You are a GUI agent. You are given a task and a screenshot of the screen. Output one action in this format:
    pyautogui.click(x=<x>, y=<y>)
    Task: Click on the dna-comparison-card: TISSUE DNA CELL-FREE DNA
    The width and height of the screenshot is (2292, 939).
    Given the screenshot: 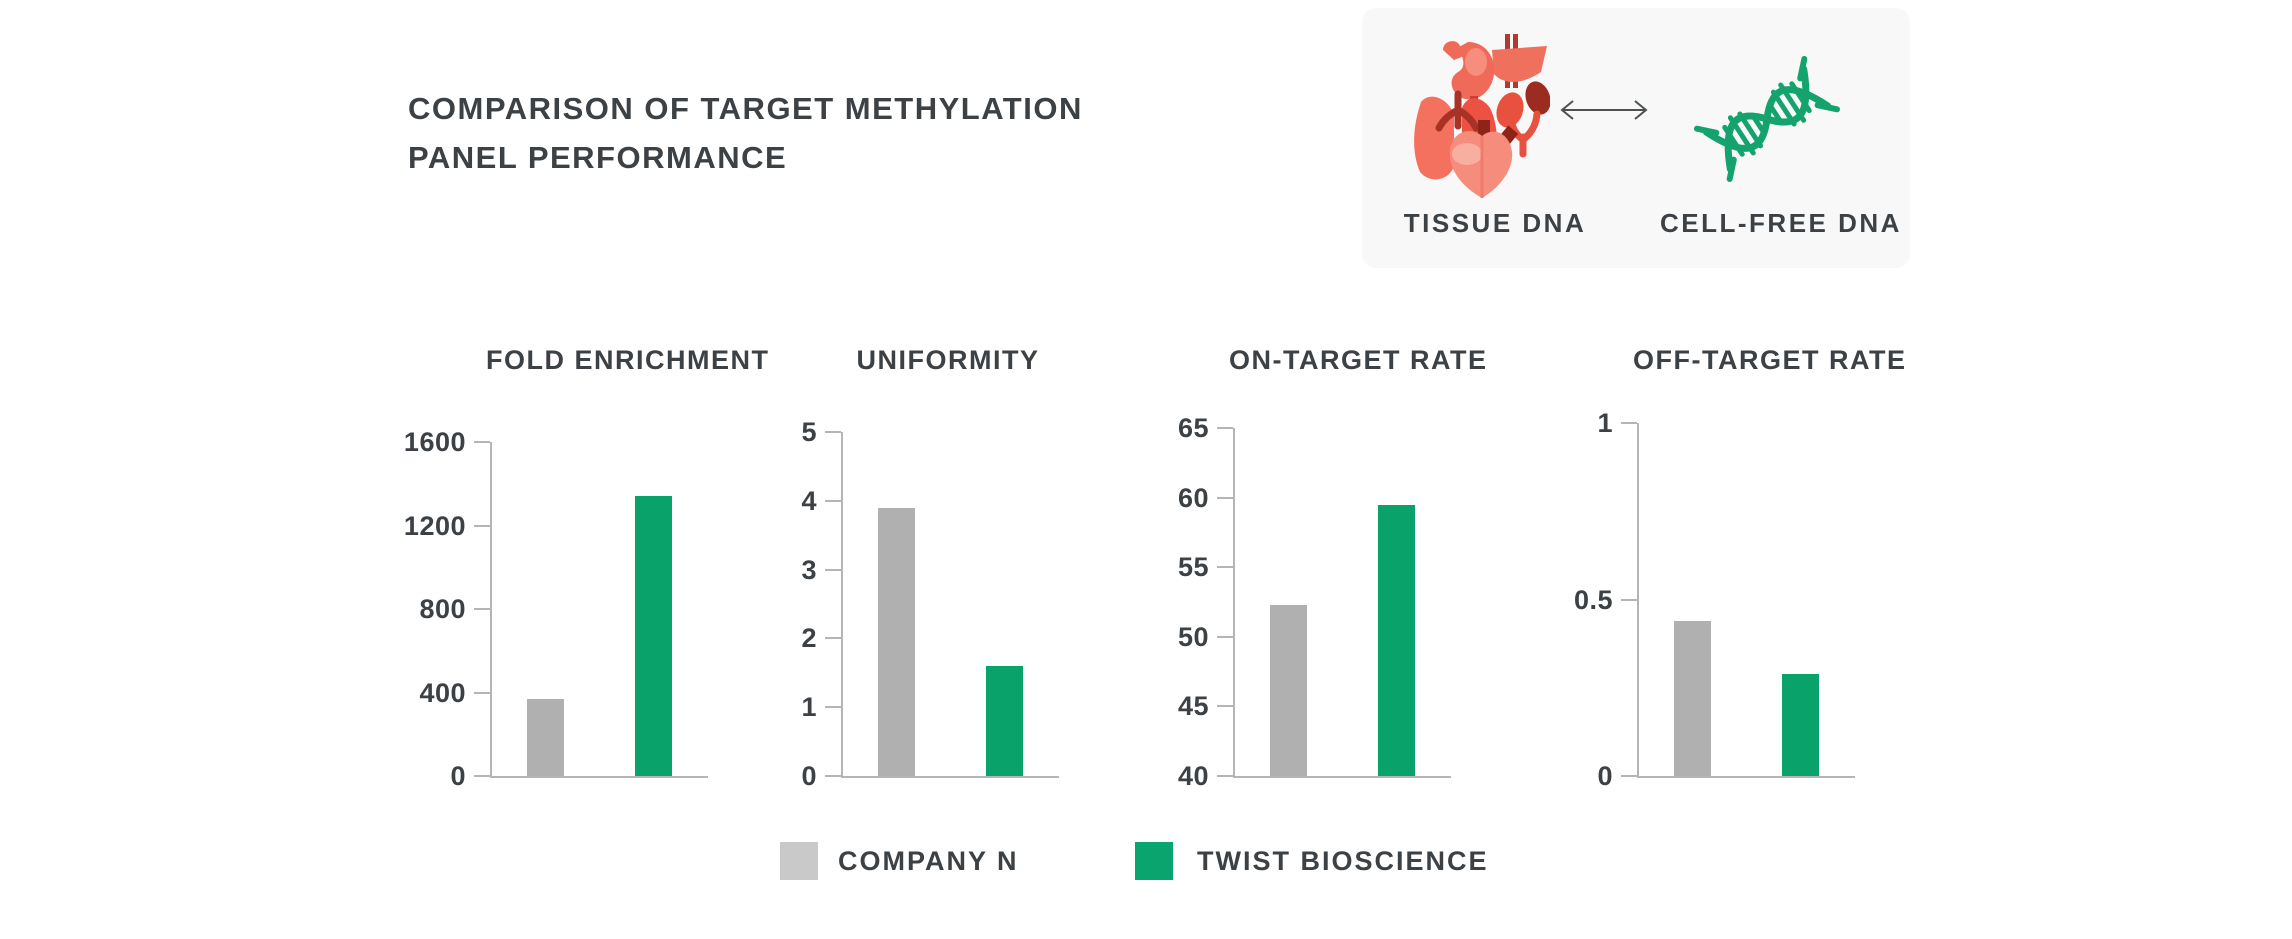 What is the action you would take?
    pyautogui.click(x=1636, y=138)
    